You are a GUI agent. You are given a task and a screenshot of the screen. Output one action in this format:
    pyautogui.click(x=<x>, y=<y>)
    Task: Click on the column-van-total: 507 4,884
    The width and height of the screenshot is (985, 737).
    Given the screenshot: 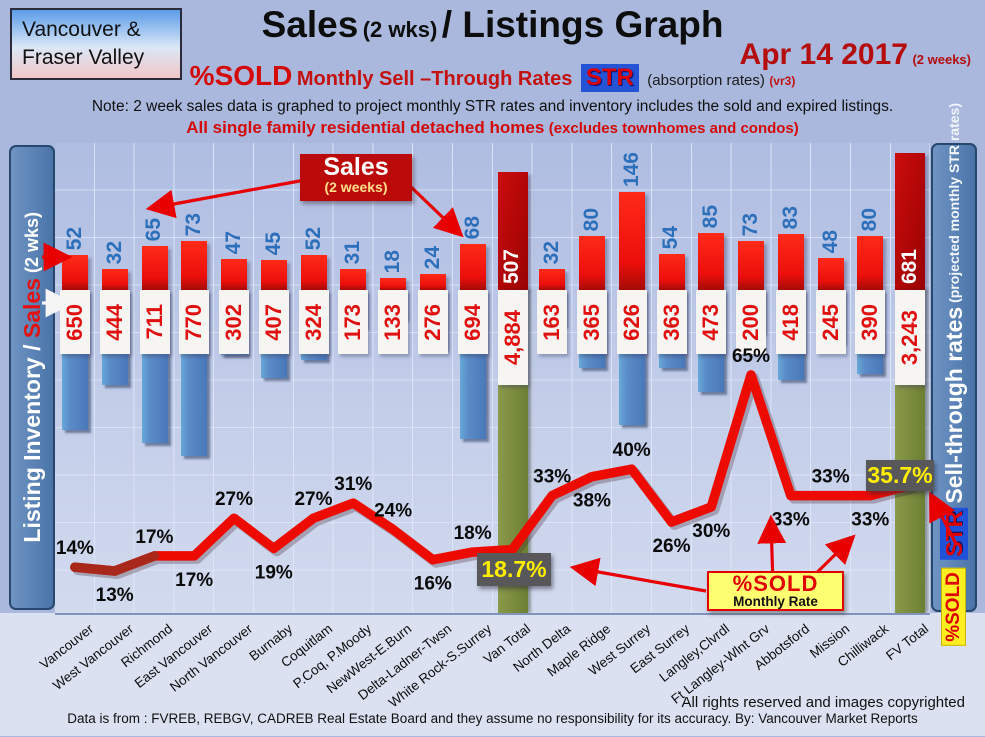 What is the action you would take?
    pyautogui.click(x=513, y=378)
    